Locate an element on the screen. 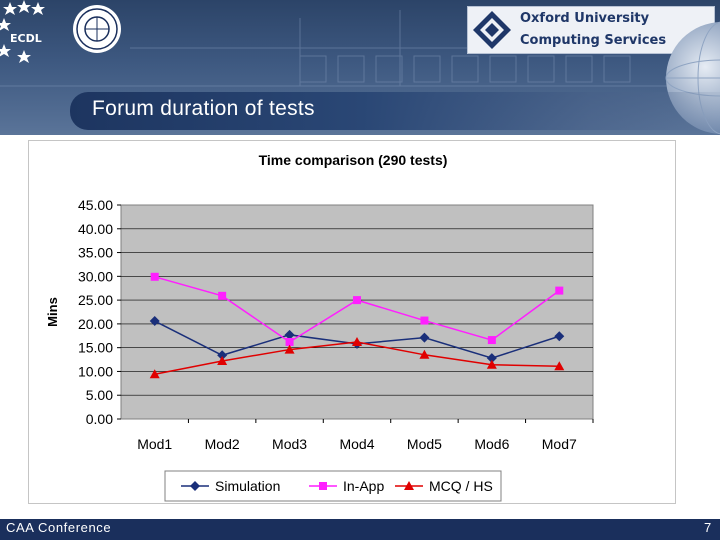 This screenshot has height=540, width=720. oucs-diamond-icon is located at coordinates (492, 30).